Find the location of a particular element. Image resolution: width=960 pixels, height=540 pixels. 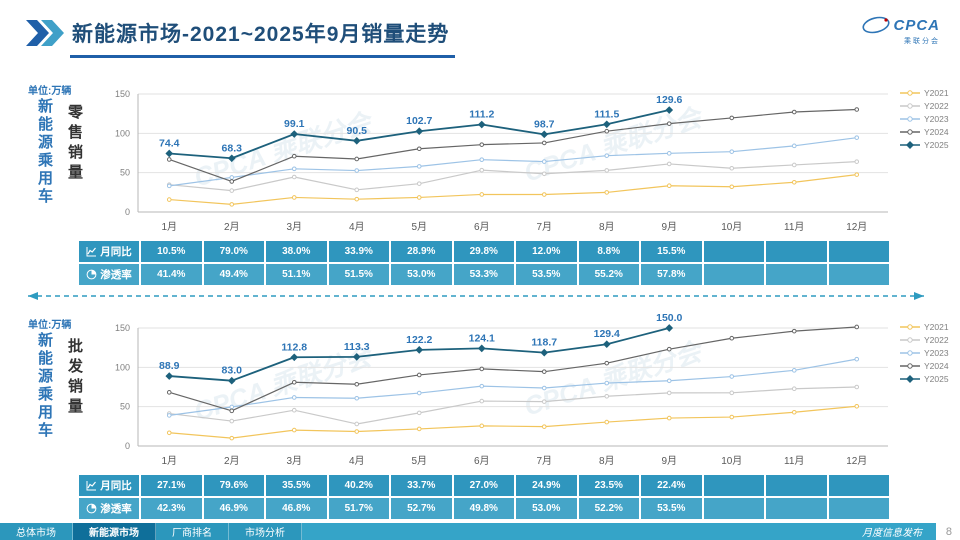

svg-text: 88.9 is located at coordinates (169, 366).